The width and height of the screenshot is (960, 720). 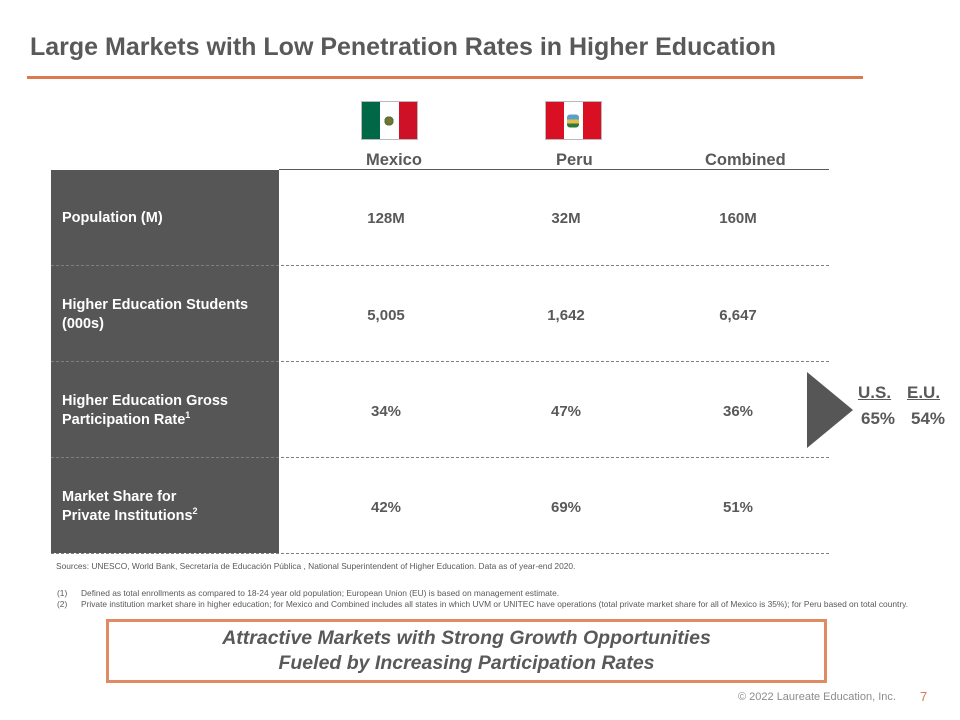 I want to click on table-cell: 69%, so click(x=566, y=507).